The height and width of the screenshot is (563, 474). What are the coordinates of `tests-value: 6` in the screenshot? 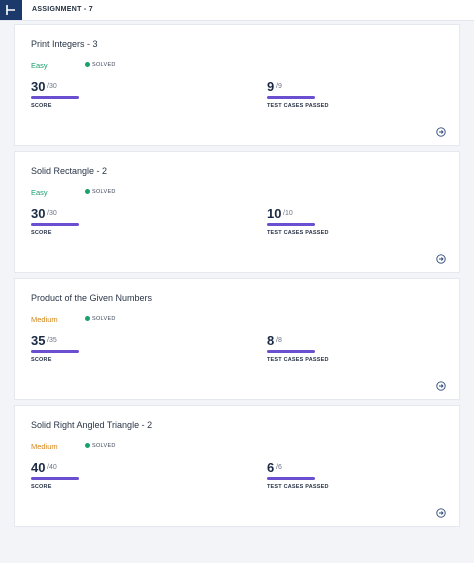 It's located at (271, 467).